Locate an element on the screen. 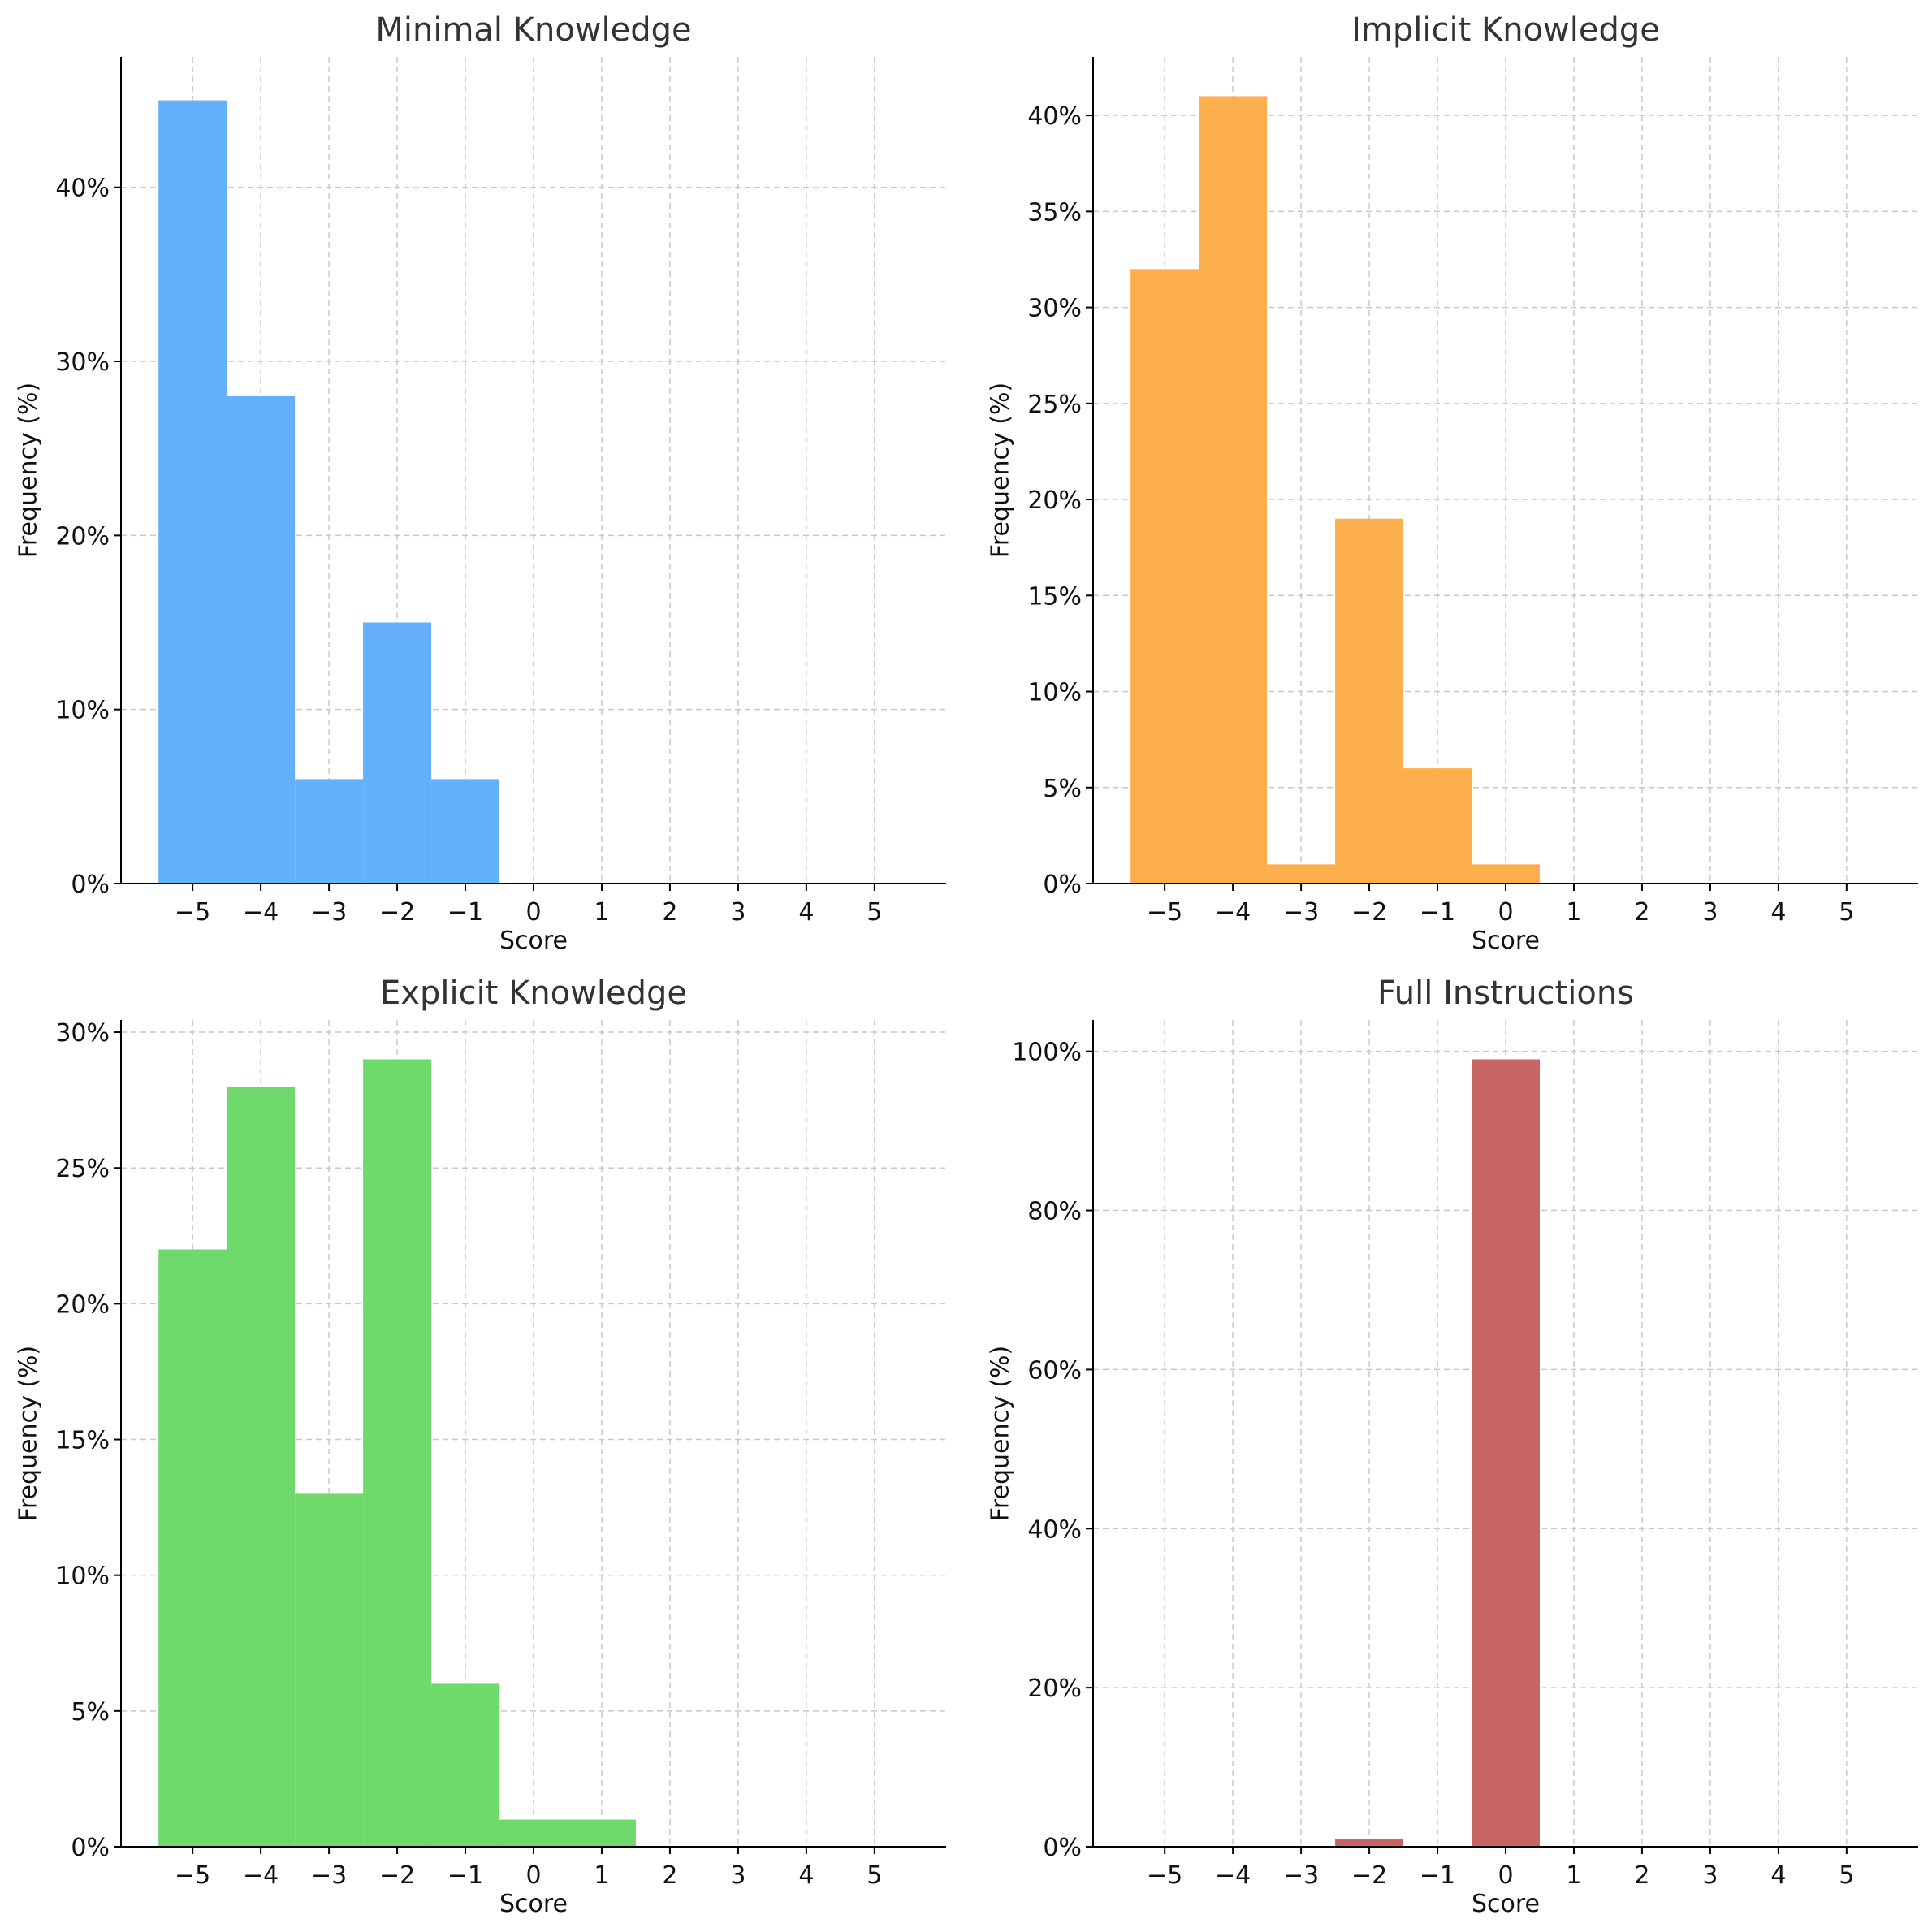  y-tick-label: 35% is located at coordinates (1054, 213).